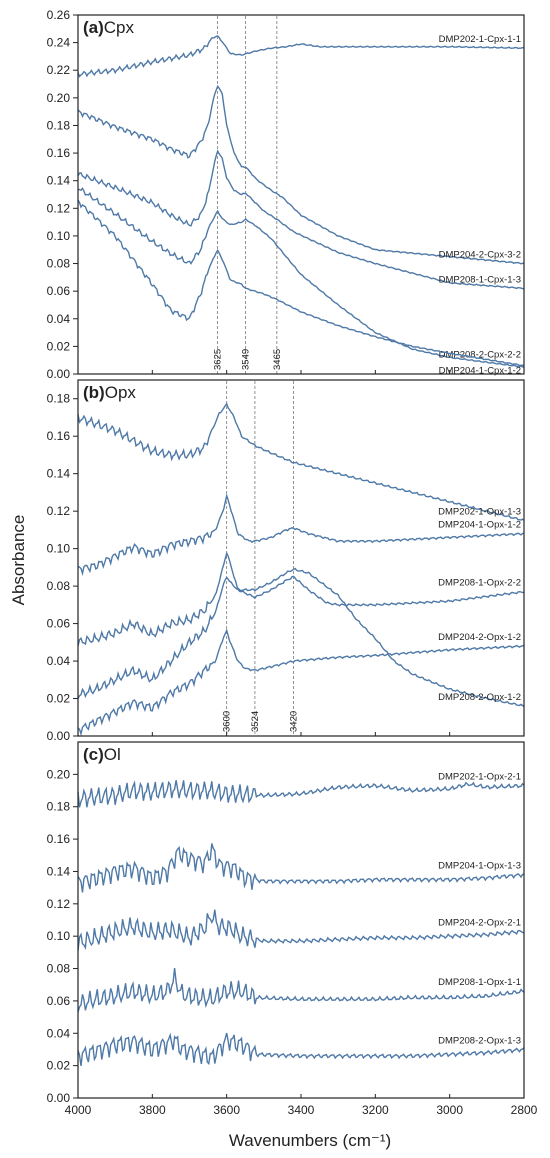 Image resolution: width=550 pixels, height=1158 pixels. I want to click on panel-label: (c)Ol, so click(102, 754).